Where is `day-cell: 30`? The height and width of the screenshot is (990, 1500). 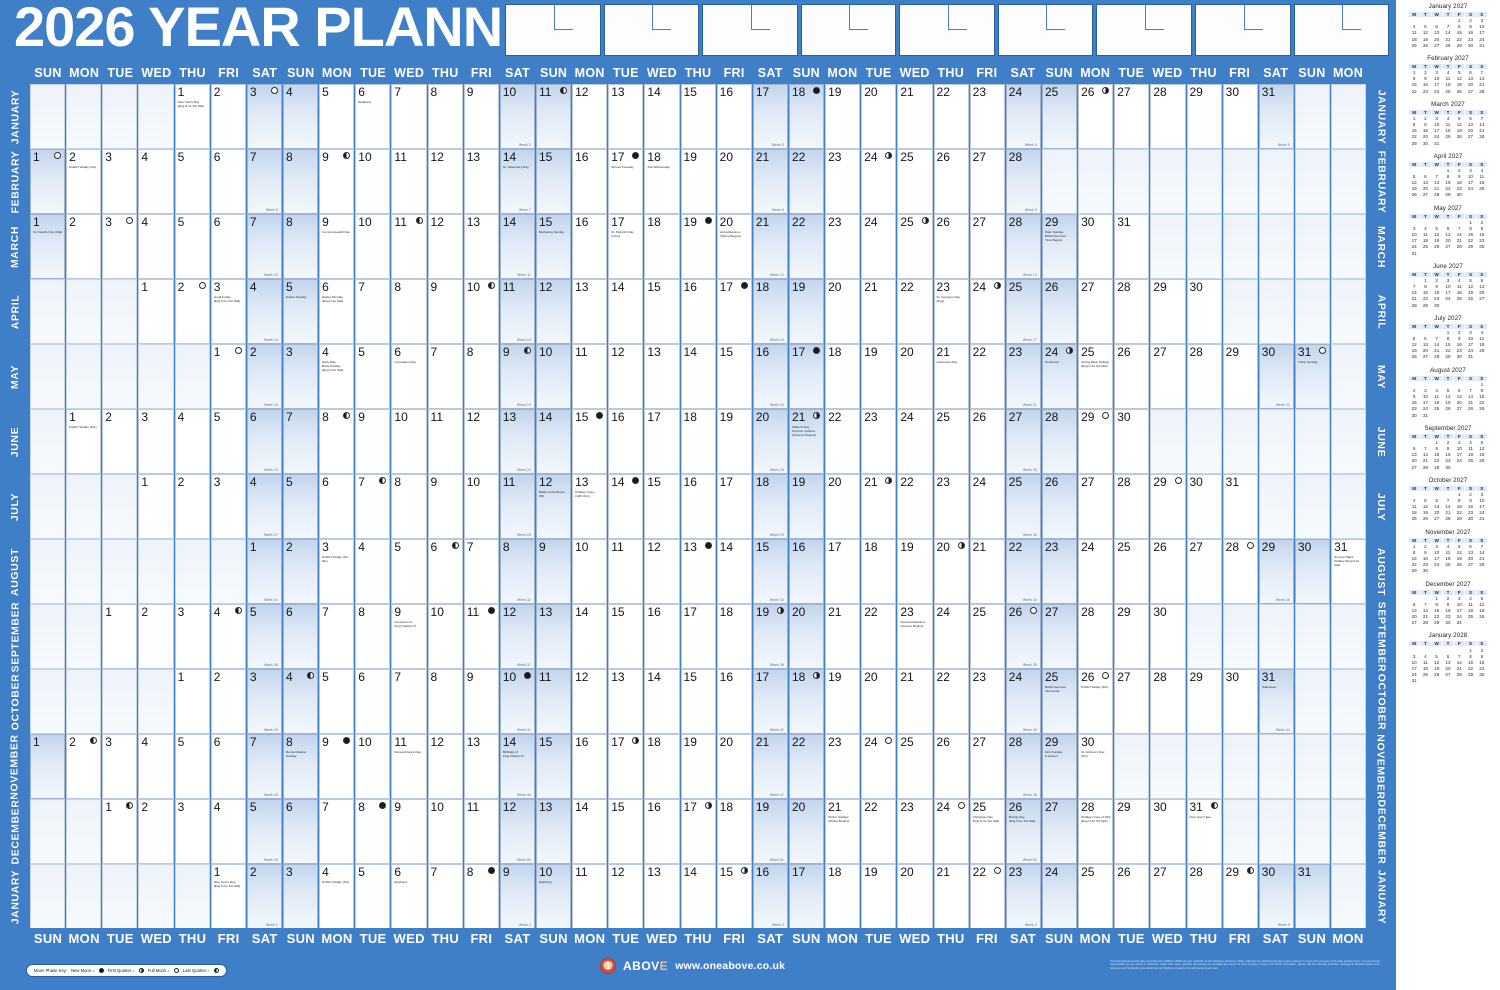 day-cell: 30 is located at coordinates (1168, 636).